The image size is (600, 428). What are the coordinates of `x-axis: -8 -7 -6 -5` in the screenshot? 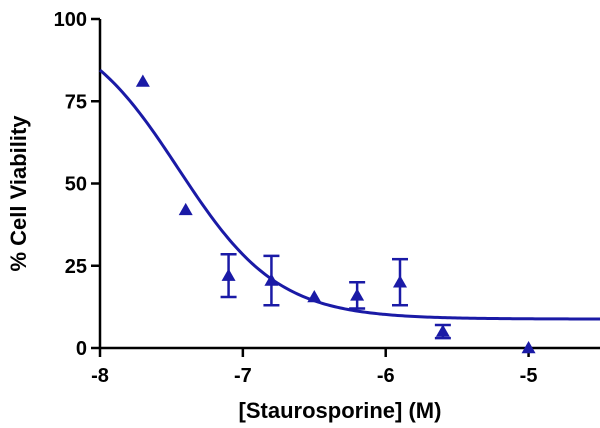 It's located at (345, 366).